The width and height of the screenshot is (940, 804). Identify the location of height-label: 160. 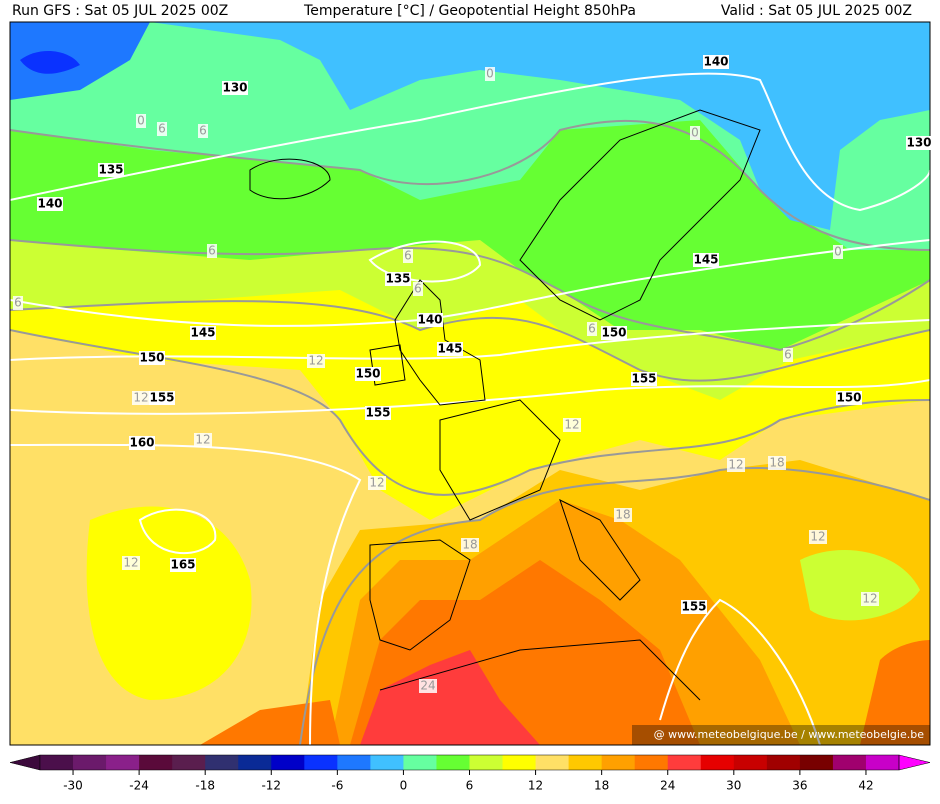
(141, 443).